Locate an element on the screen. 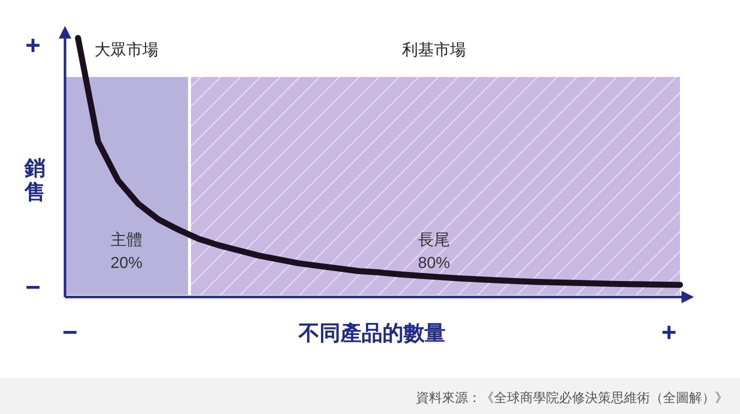  source-note: 資料來源：《全球商學院必修決策思維術（全圖解）》 is located at coordinates (572, 397).